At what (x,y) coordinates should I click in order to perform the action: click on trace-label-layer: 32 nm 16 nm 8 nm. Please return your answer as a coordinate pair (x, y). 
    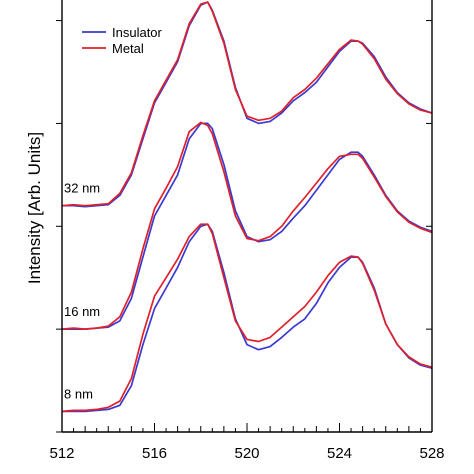
    Looking at the image, I should click on (82, 291).